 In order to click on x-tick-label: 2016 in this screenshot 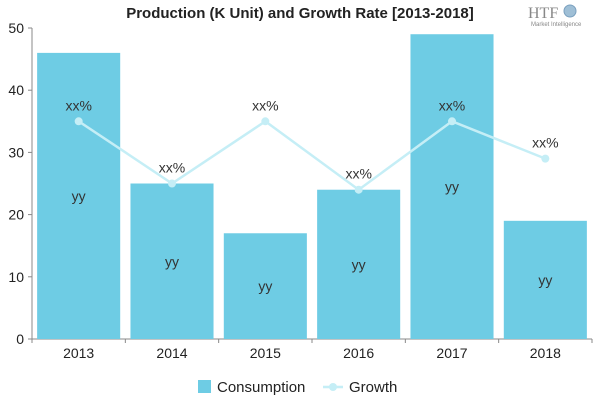, I will do `click(358, 353)`.